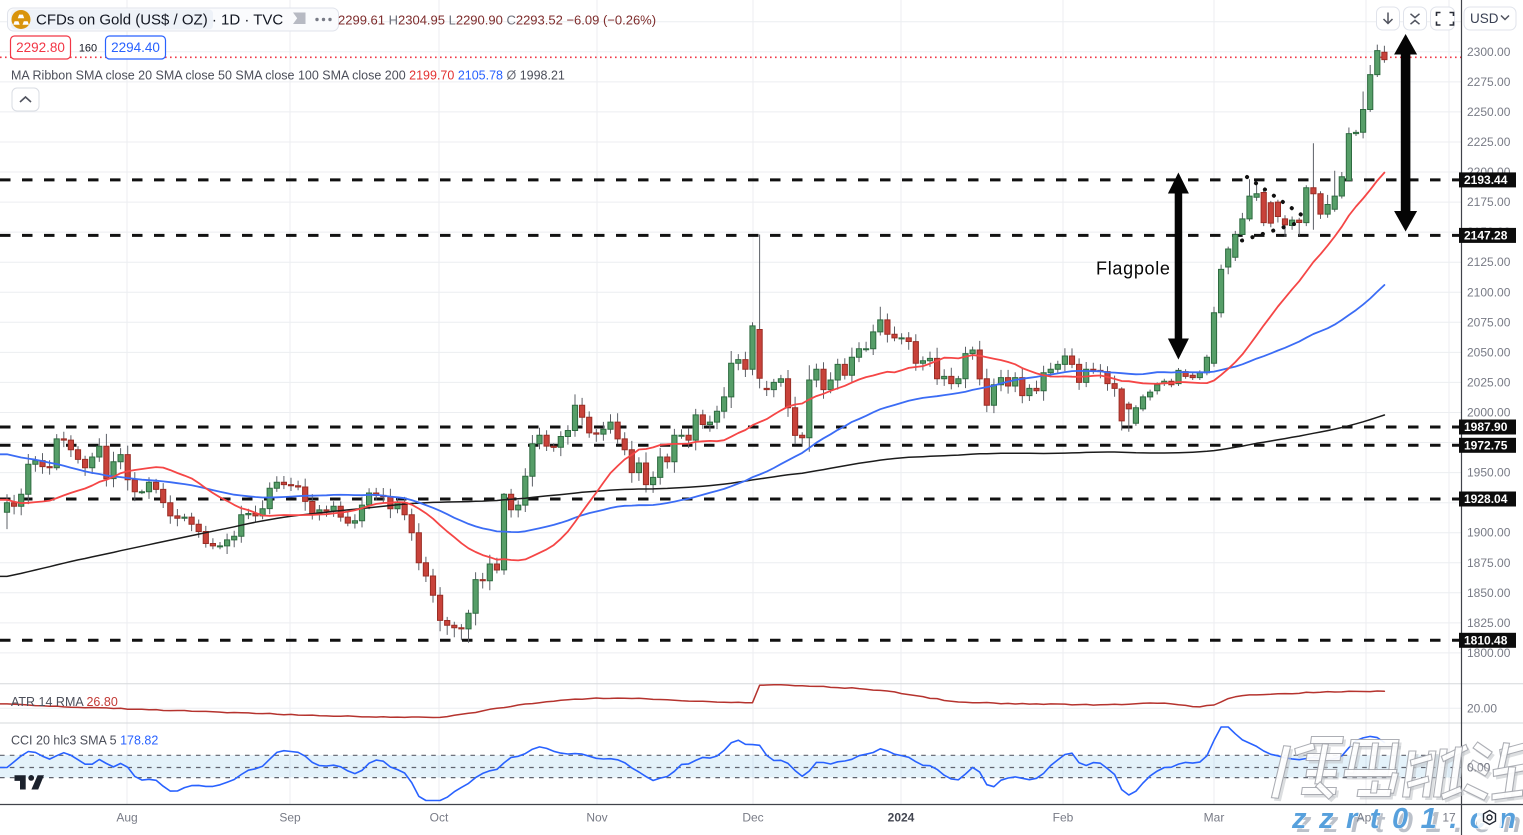  Describe the element at coordinates (1489, 262) in the screenshot. I see `svg-text: 2125.00` at that location.